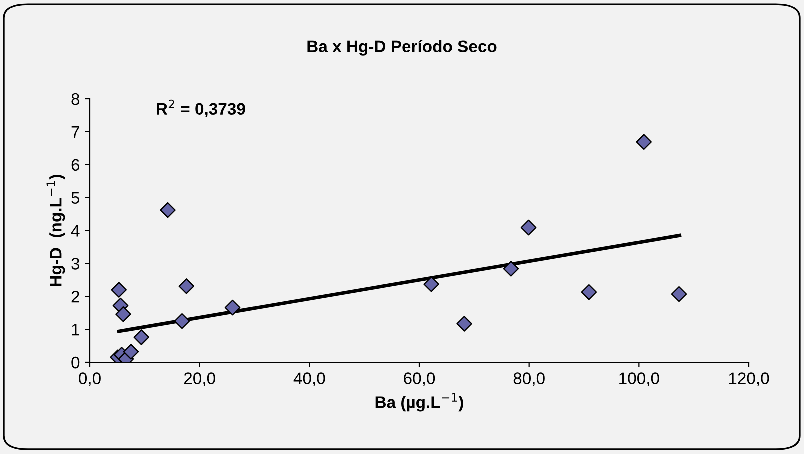  What do you see at coordinates (529, 379) in the screenshot?
I see `x-tick-label: 80,0` at bounding box center [529, 379].